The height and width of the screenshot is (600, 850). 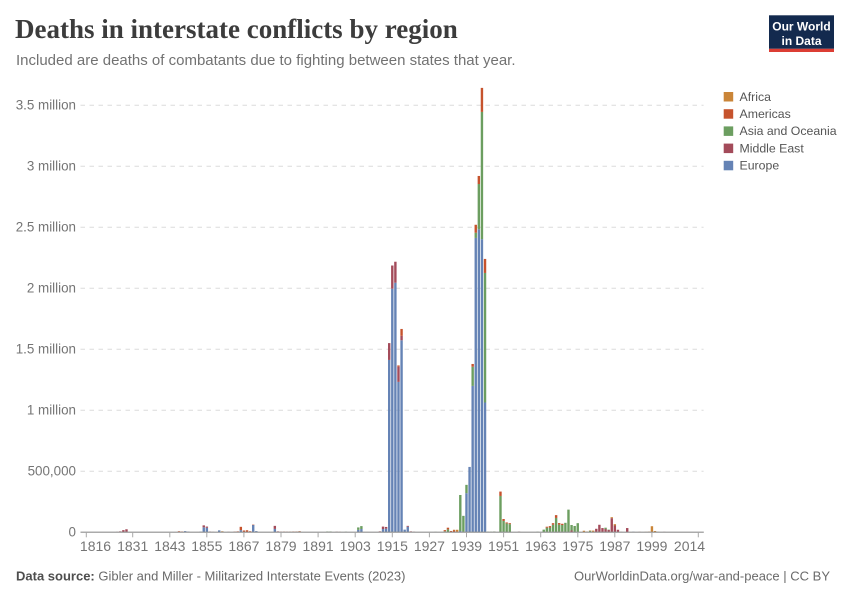 I want to click on svg-text: 1927, so click(x=429, y=546).